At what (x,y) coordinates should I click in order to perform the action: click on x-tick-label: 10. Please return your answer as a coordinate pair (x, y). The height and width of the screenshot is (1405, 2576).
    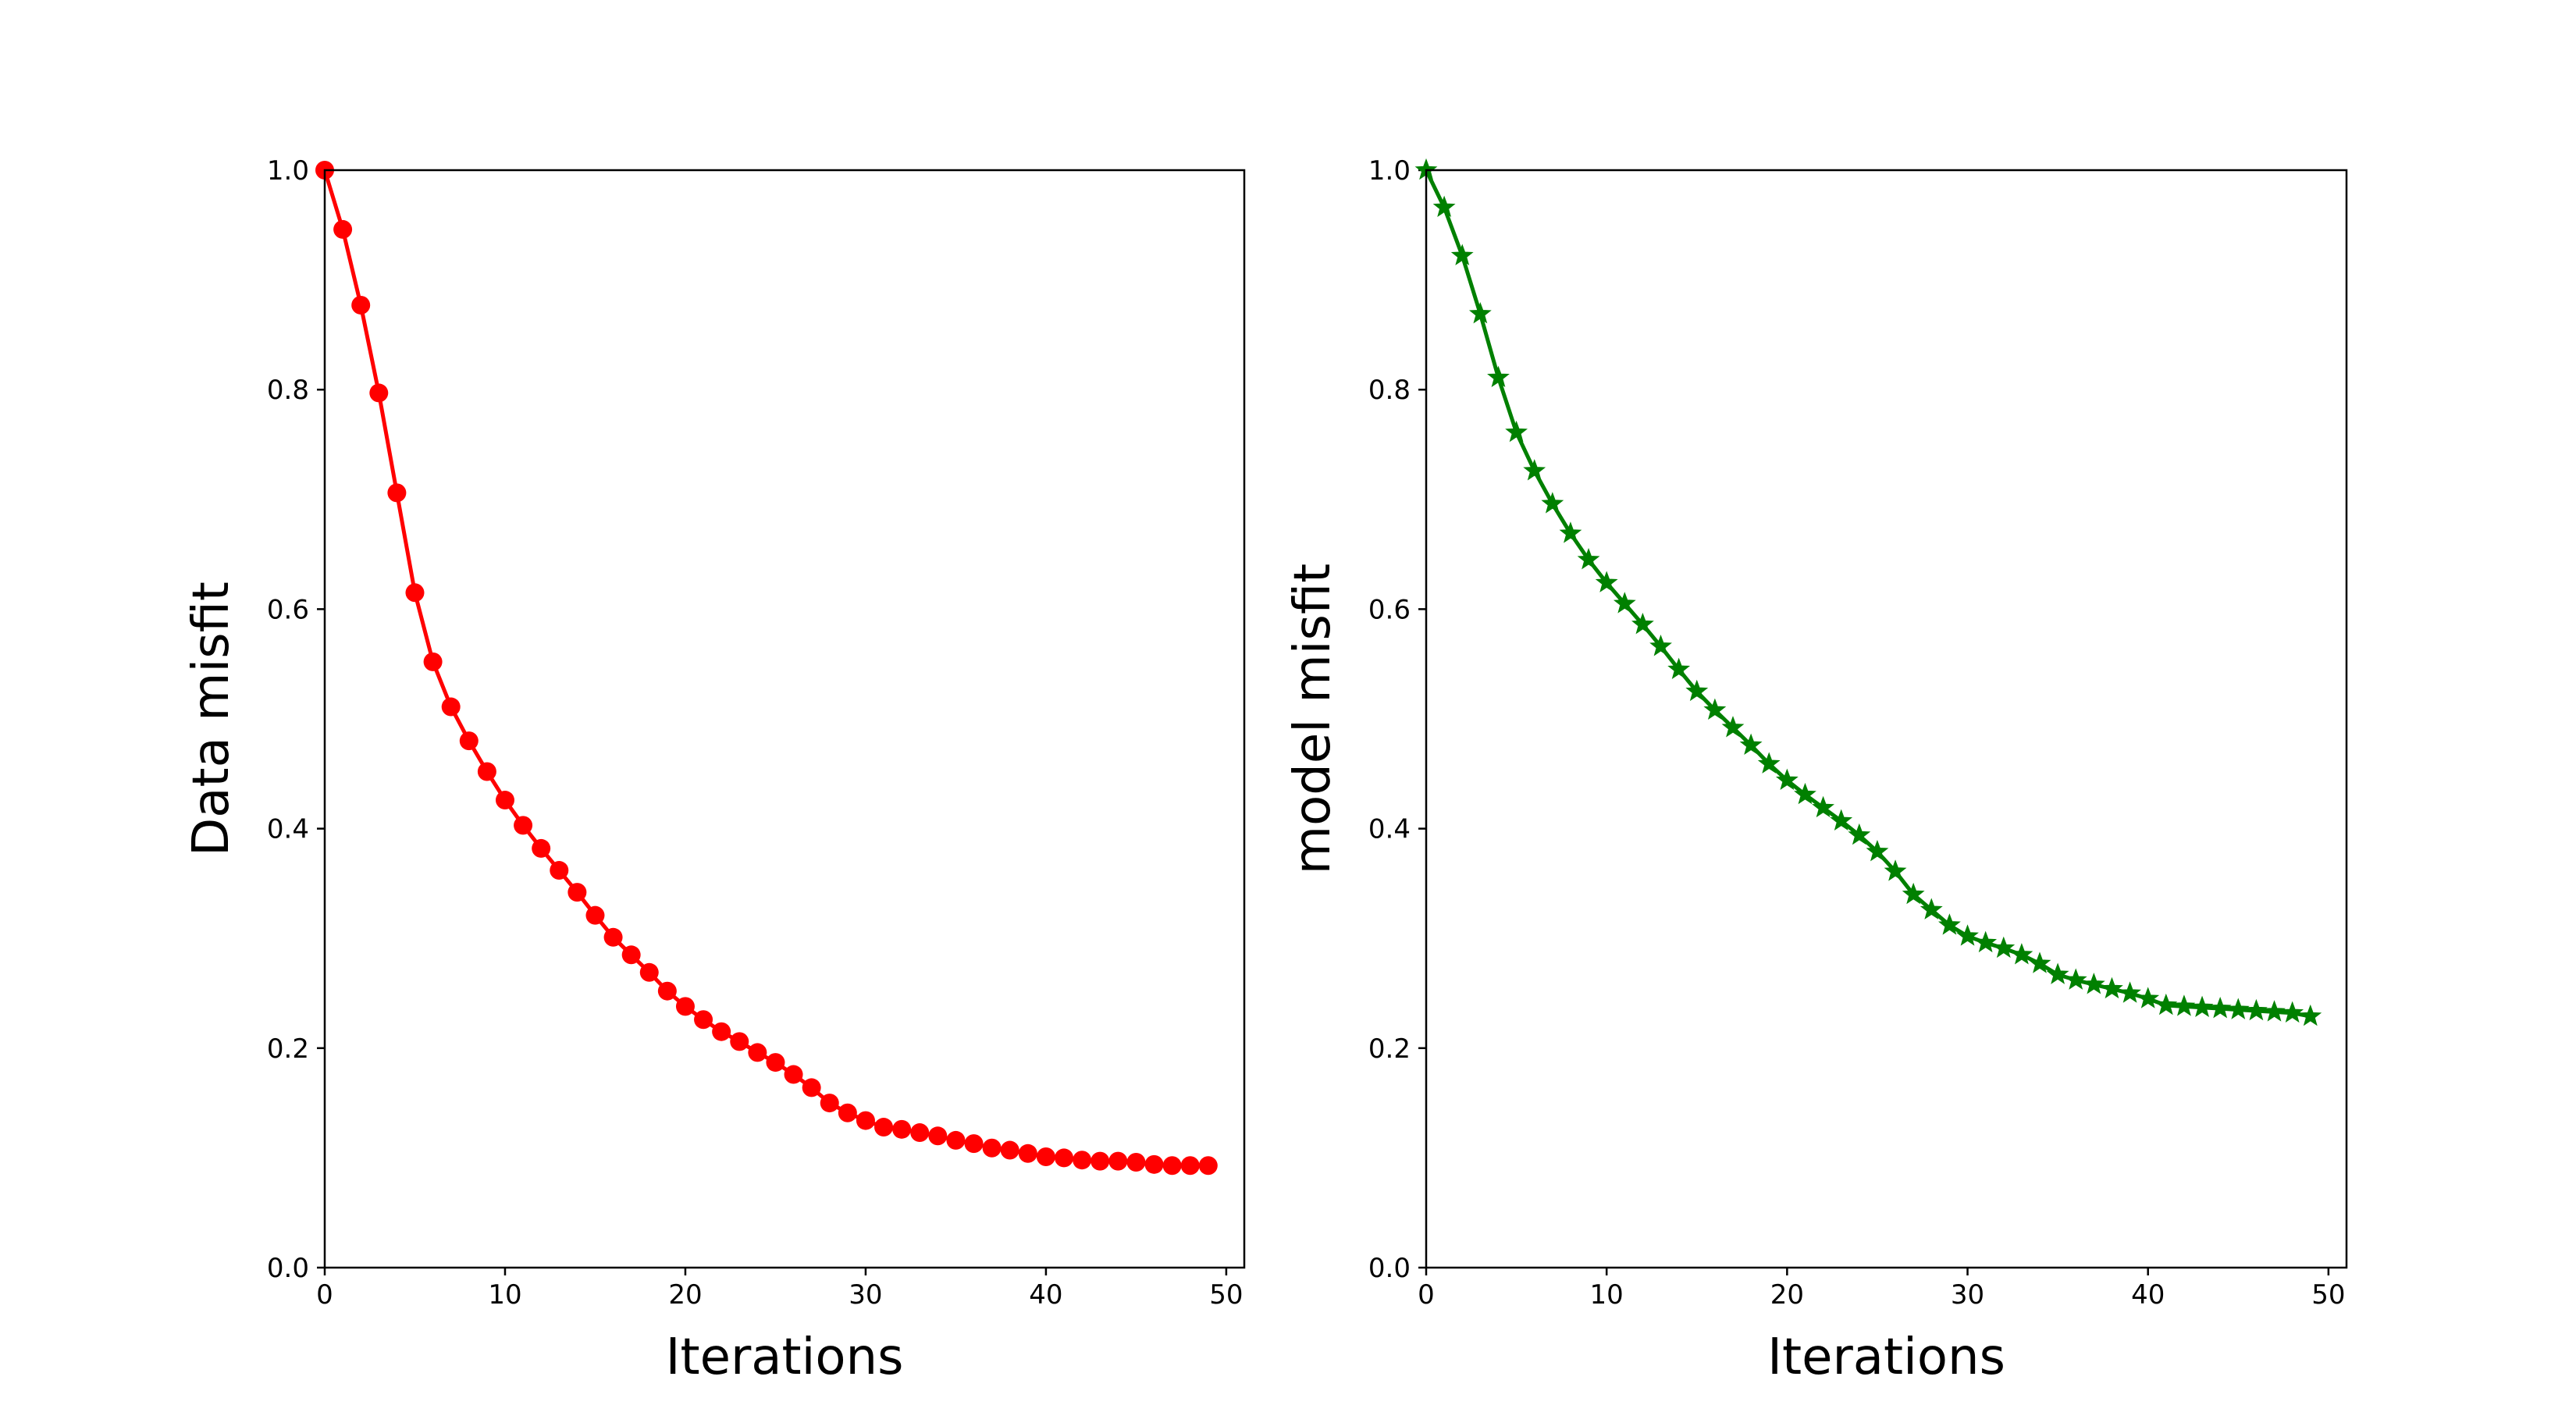
    Looking at the image, I should click on (1607, 1295).